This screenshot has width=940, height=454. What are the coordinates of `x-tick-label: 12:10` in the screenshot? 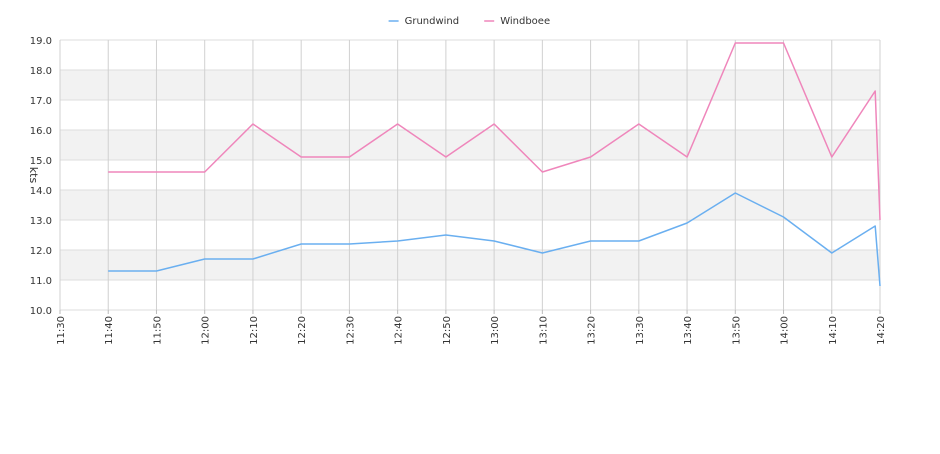 It's located at (254, 330).